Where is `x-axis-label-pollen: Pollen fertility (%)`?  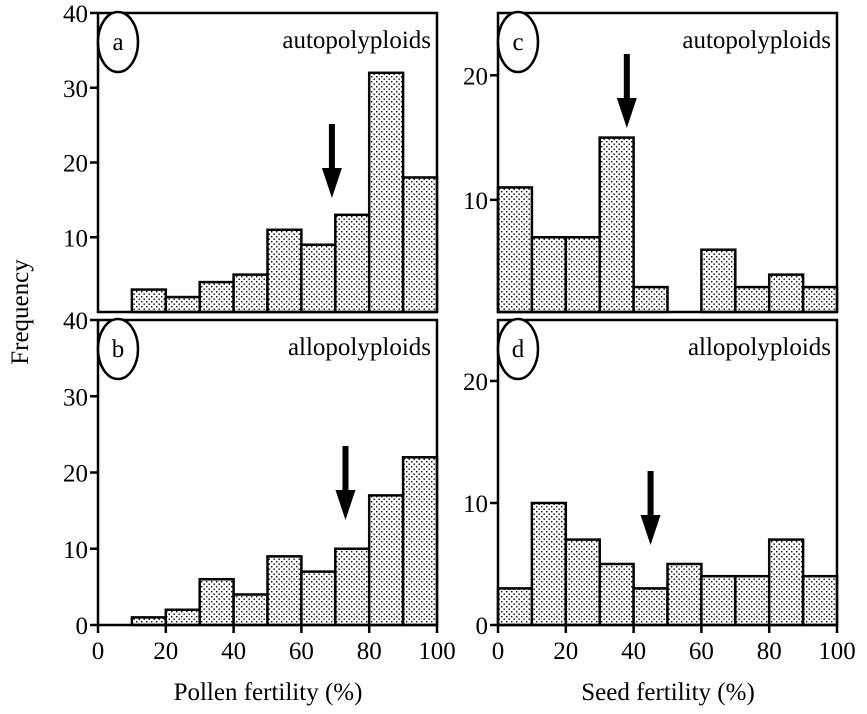 x-axis-label-pollen: Pollen fertility (%) is located at coordinates (268, 692).